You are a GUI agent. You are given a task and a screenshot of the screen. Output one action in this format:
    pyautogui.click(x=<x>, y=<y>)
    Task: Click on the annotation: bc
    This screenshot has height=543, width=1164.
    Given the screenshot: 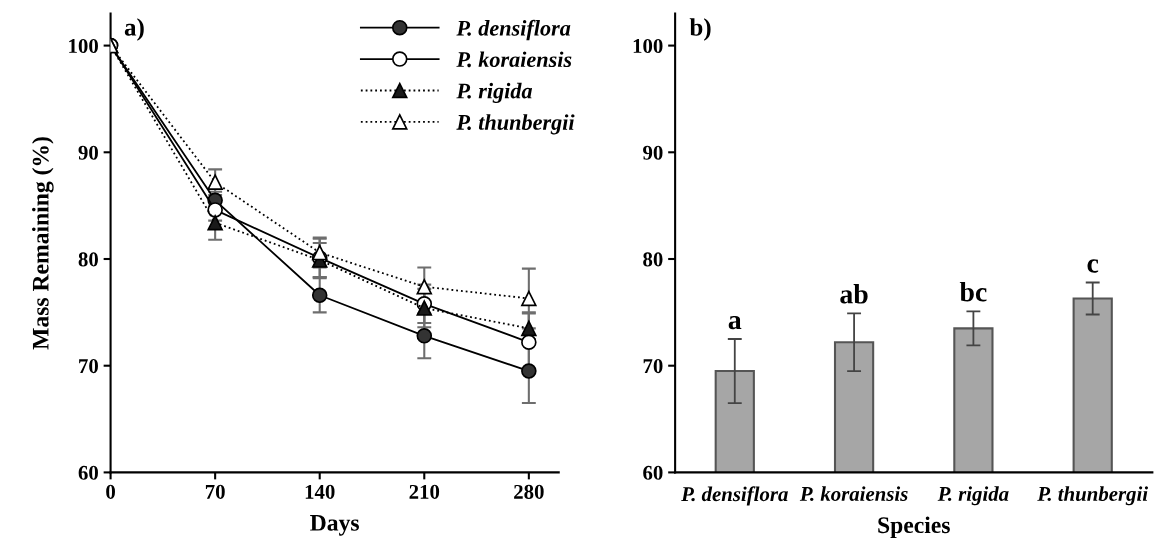 What is the action you would take?
    pyautogui.click(x=973, y=291)
    